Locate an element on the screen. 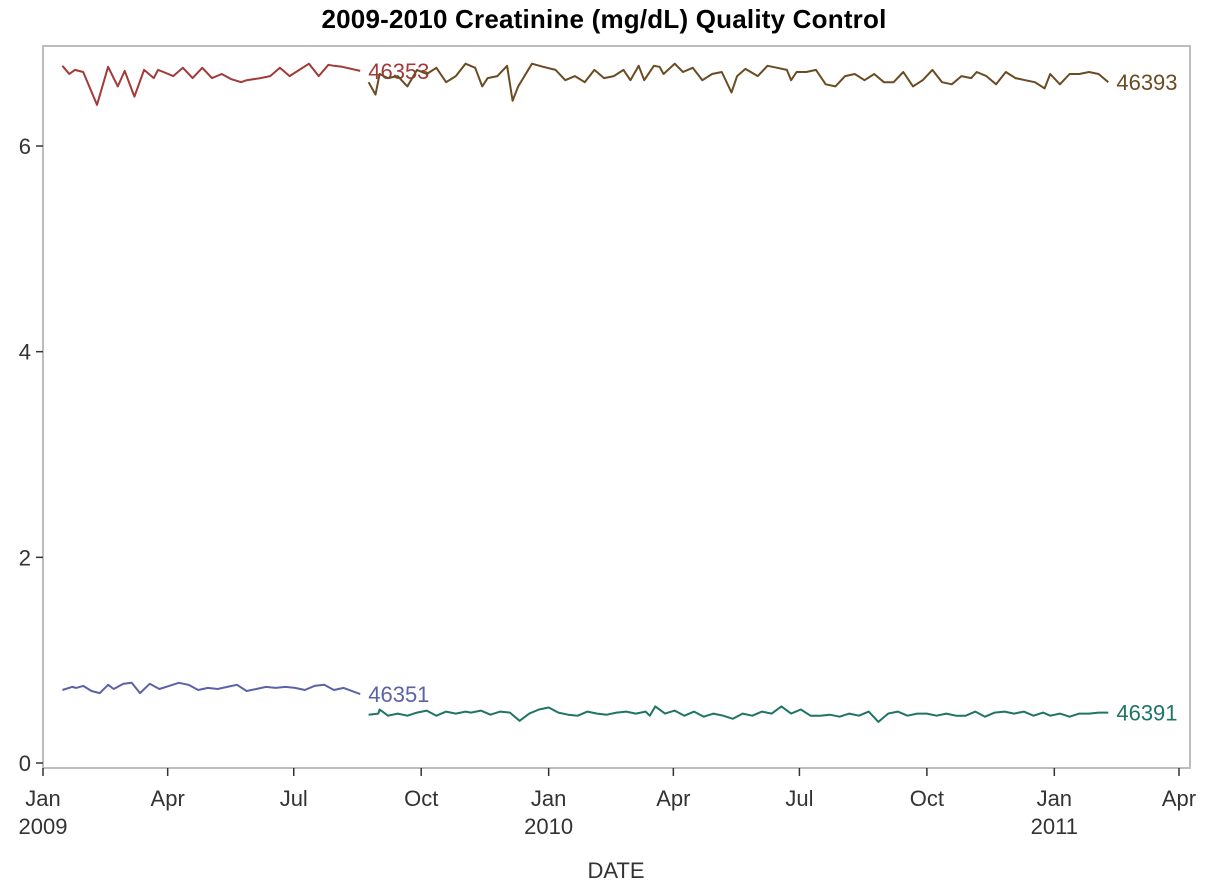 The image size is (1208, 886). x-tick-year-label: 2011 is located at coordinates (1054, 826).